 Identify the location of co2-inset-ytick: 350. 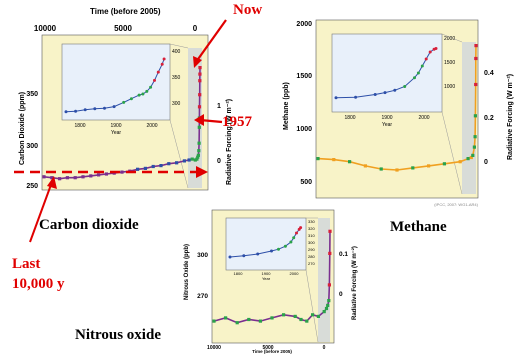
(176, 78).